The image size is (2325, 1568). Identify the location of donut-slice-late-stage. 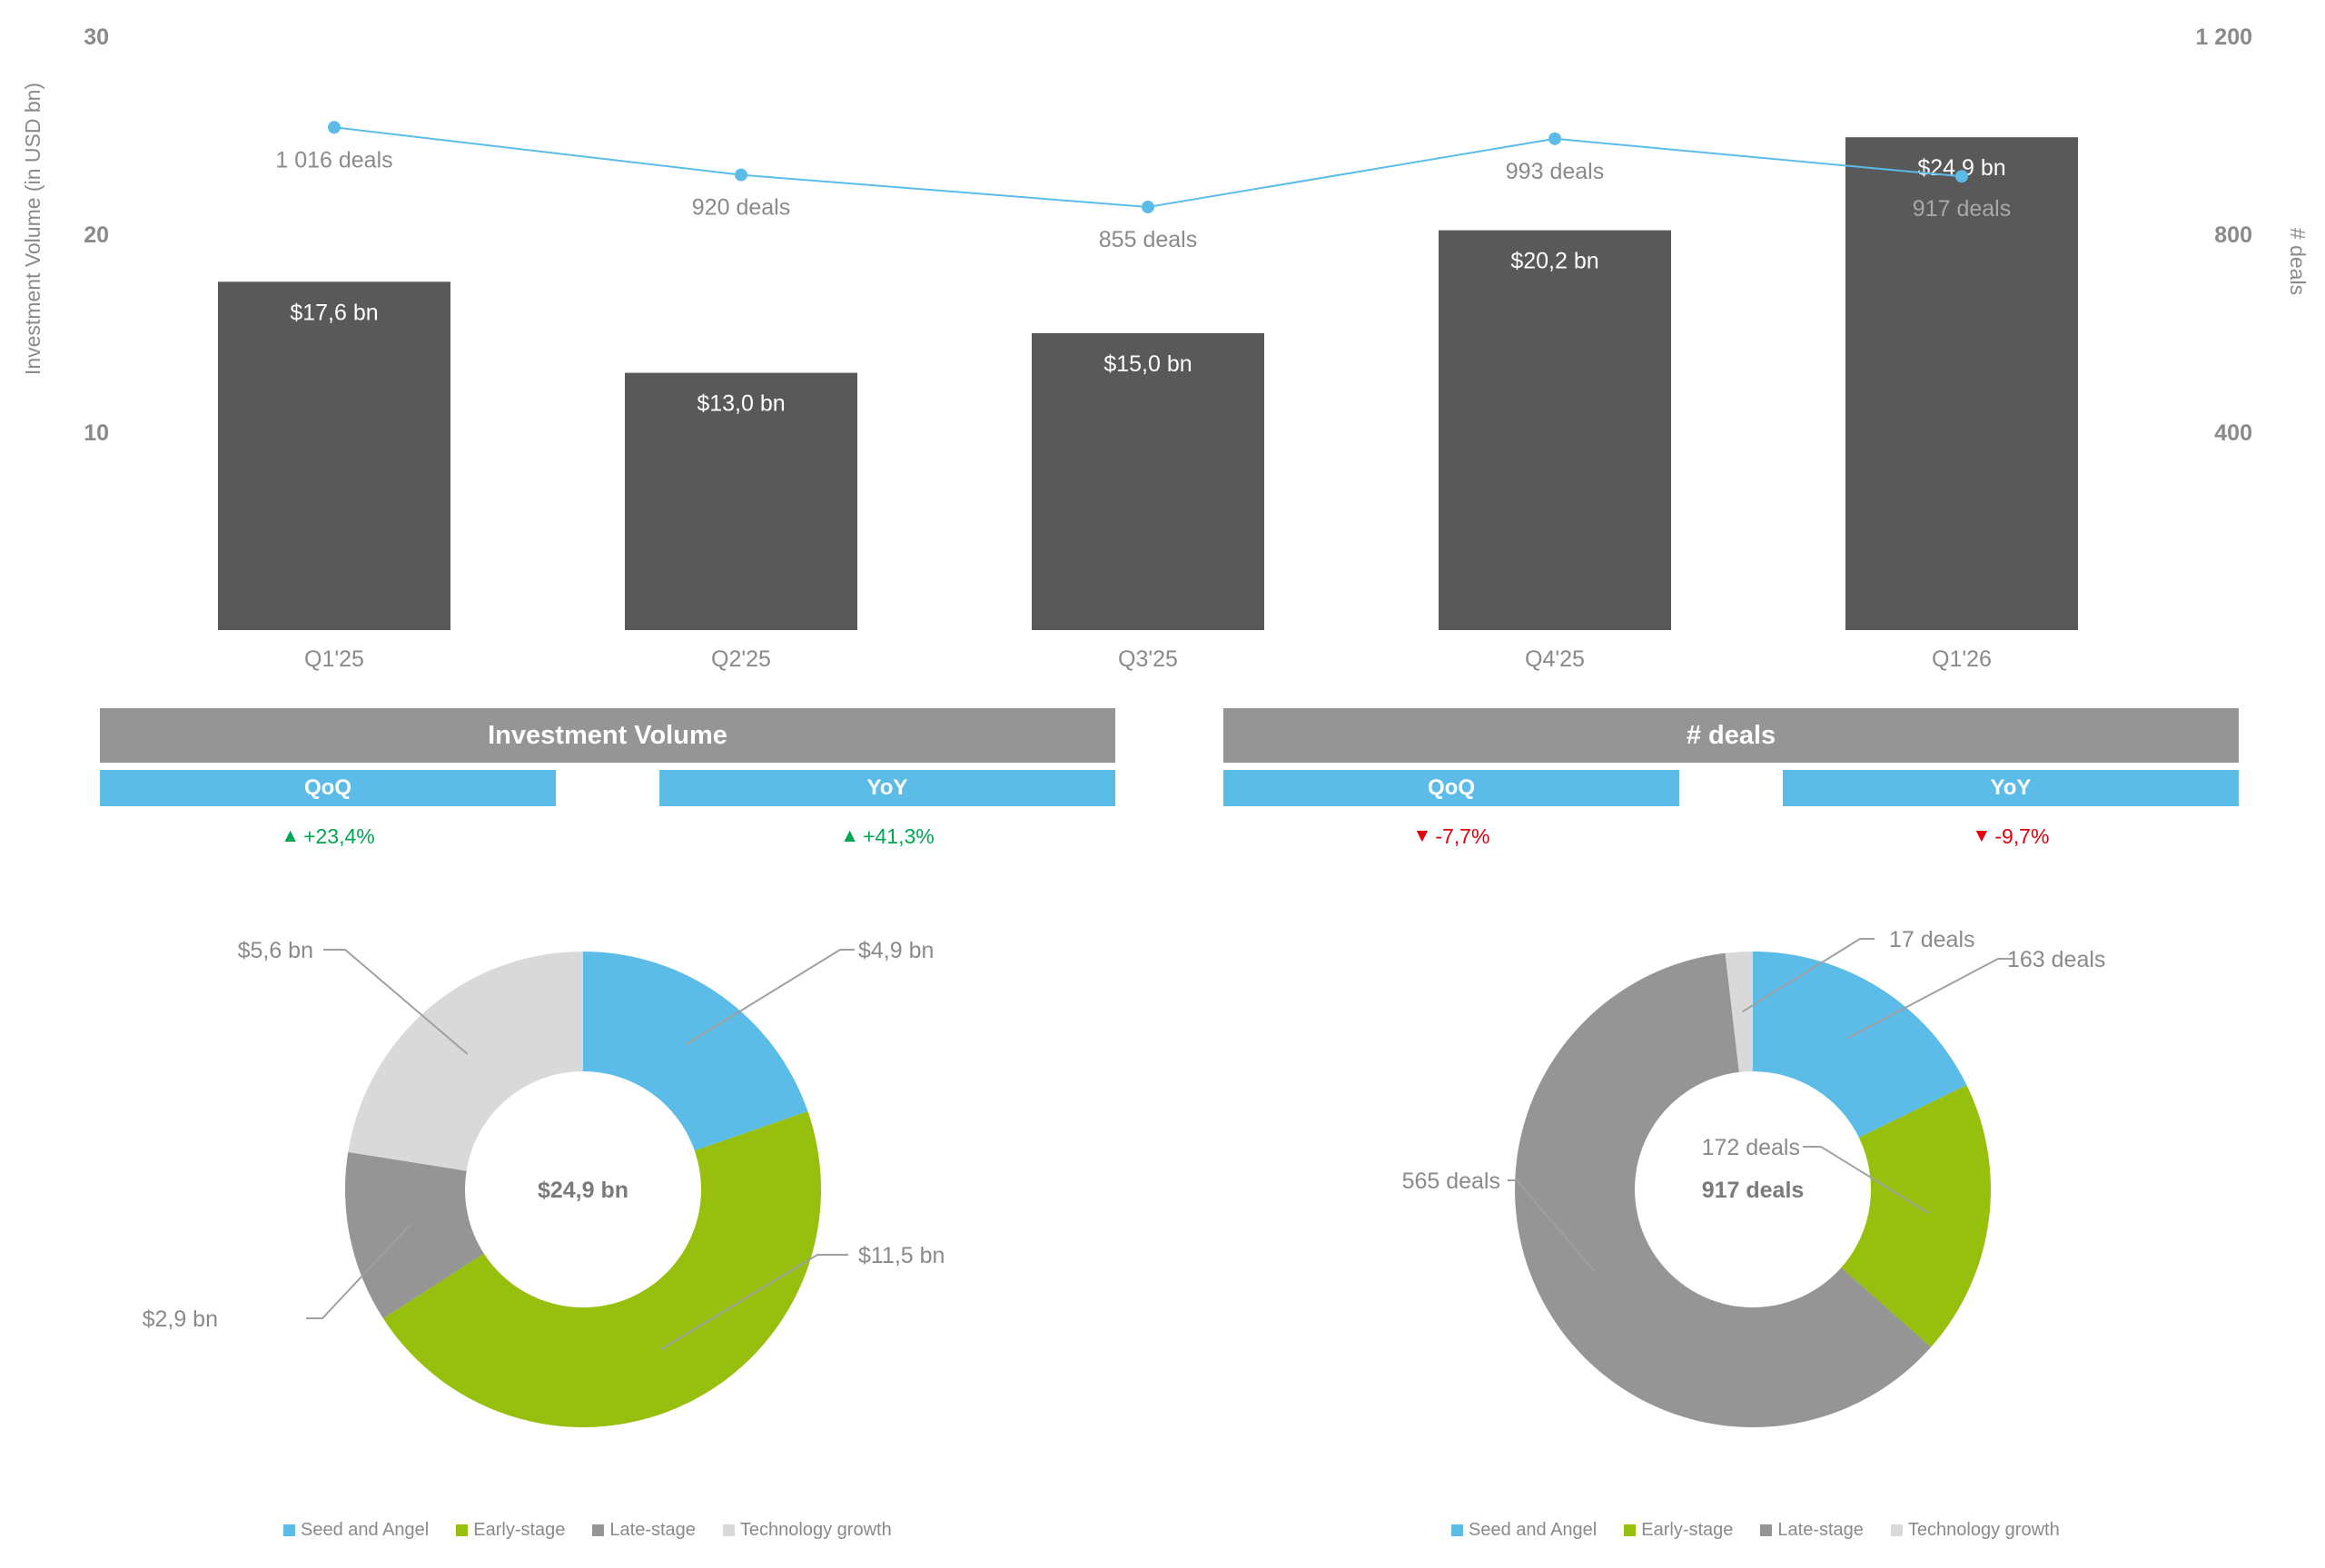
(1723, 1189).